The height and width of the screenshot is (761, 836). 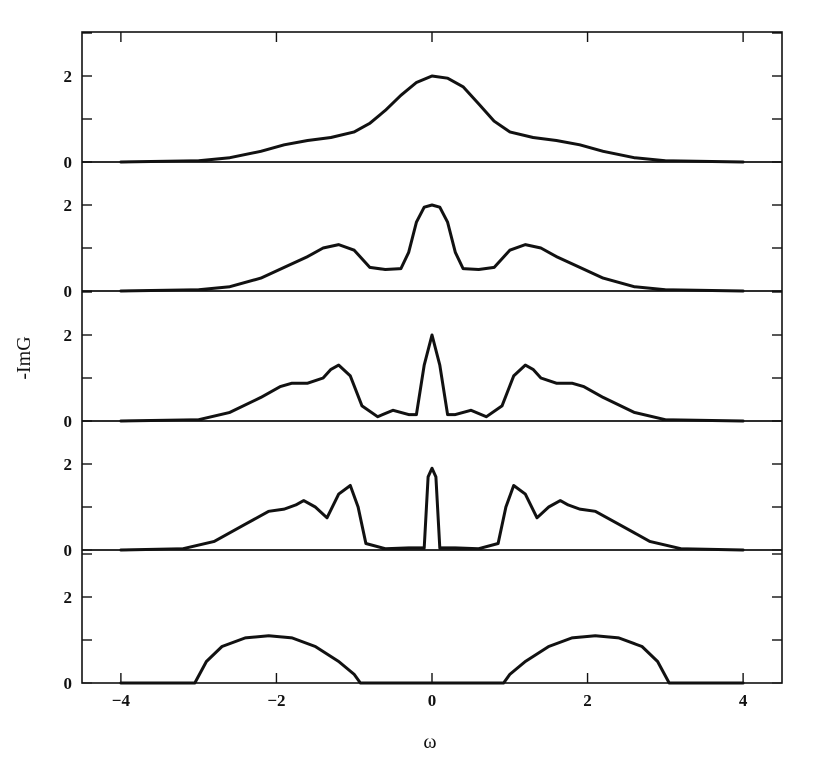 What do you see at coordinates (68, 421) in the screenshot?
I see `panel-3-ytick-label: 0` at bounding box center [68, 421].